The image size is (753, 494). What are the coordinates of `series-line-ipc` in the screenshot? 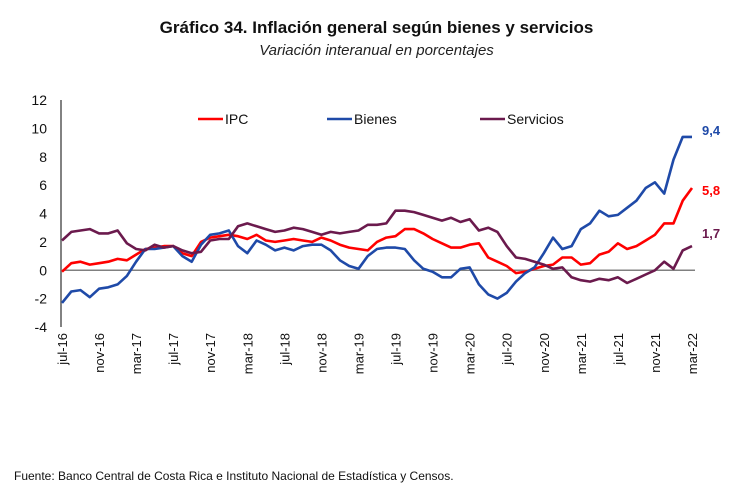 It's located at (377, 231).